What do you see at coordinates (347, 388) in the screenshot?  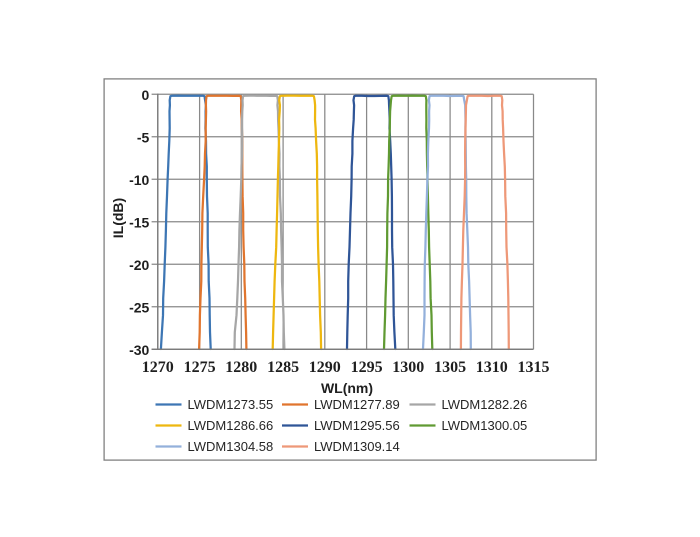 I see `svg-text: WL(nm)` at bounding box center [347, 388].